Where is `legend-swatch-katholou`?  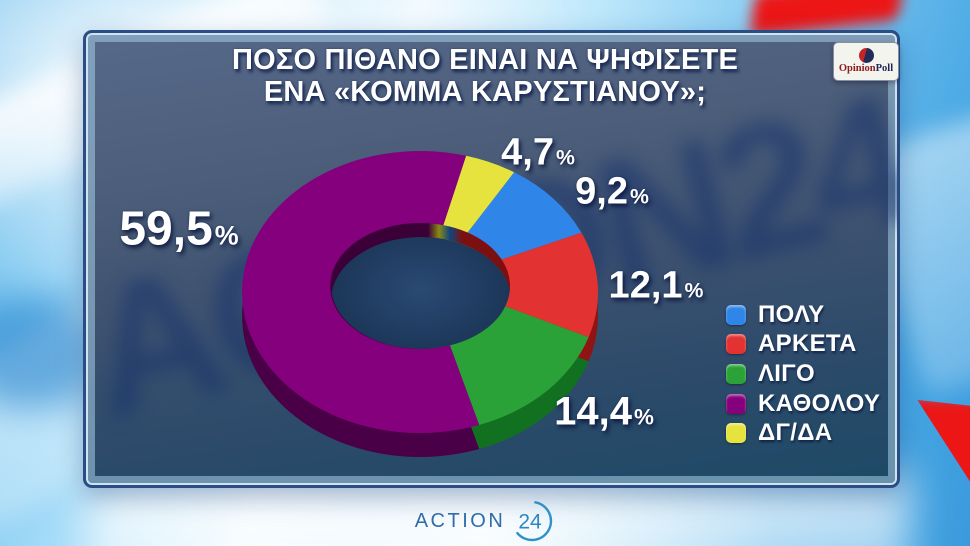
legend-swatch-katholou is located at coordinates (736, 403).